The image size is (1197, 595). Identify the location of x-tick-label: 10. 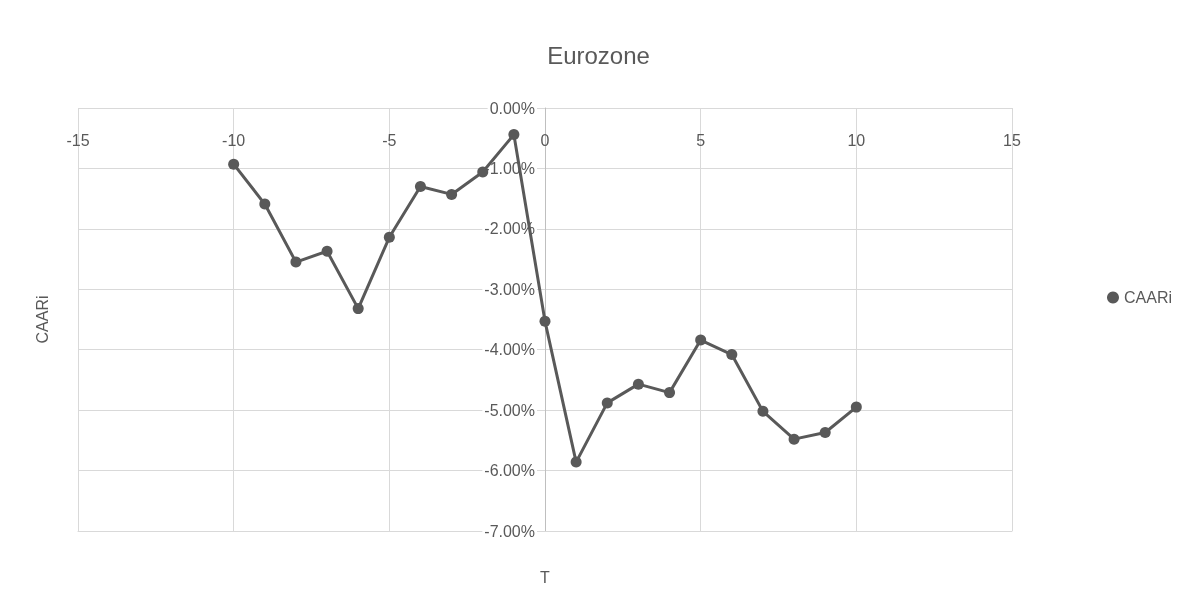
(856, 140).